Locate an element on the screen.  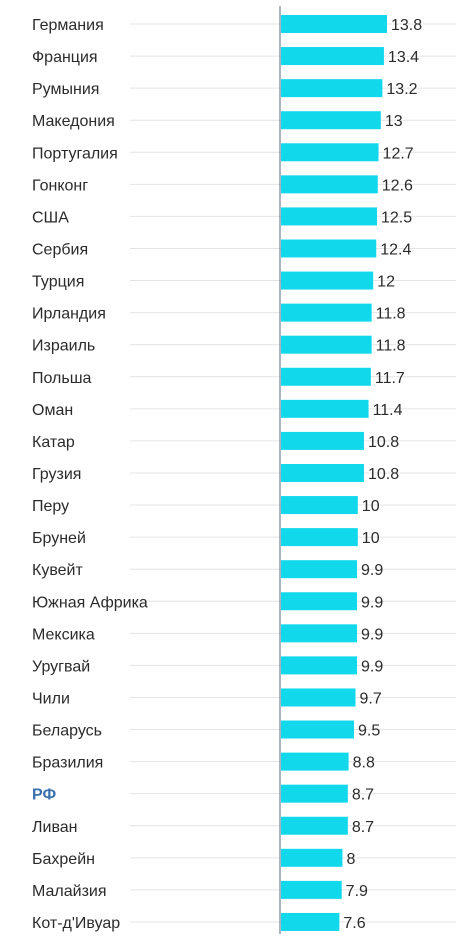
value-label: 13 is located at coordinates (394, 121).